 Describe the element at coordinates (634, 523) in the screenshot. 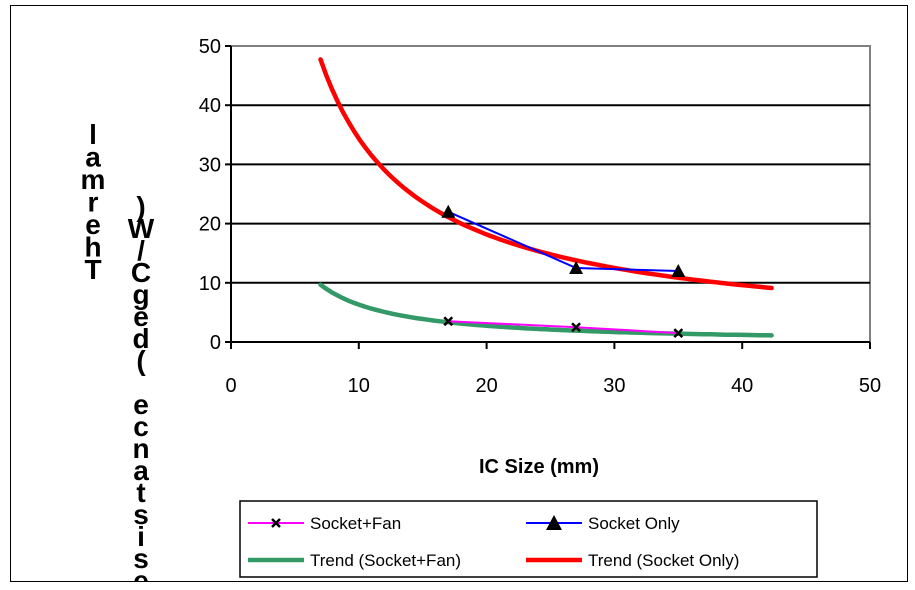

I see `legend-label-1: Socket Only` at that location.